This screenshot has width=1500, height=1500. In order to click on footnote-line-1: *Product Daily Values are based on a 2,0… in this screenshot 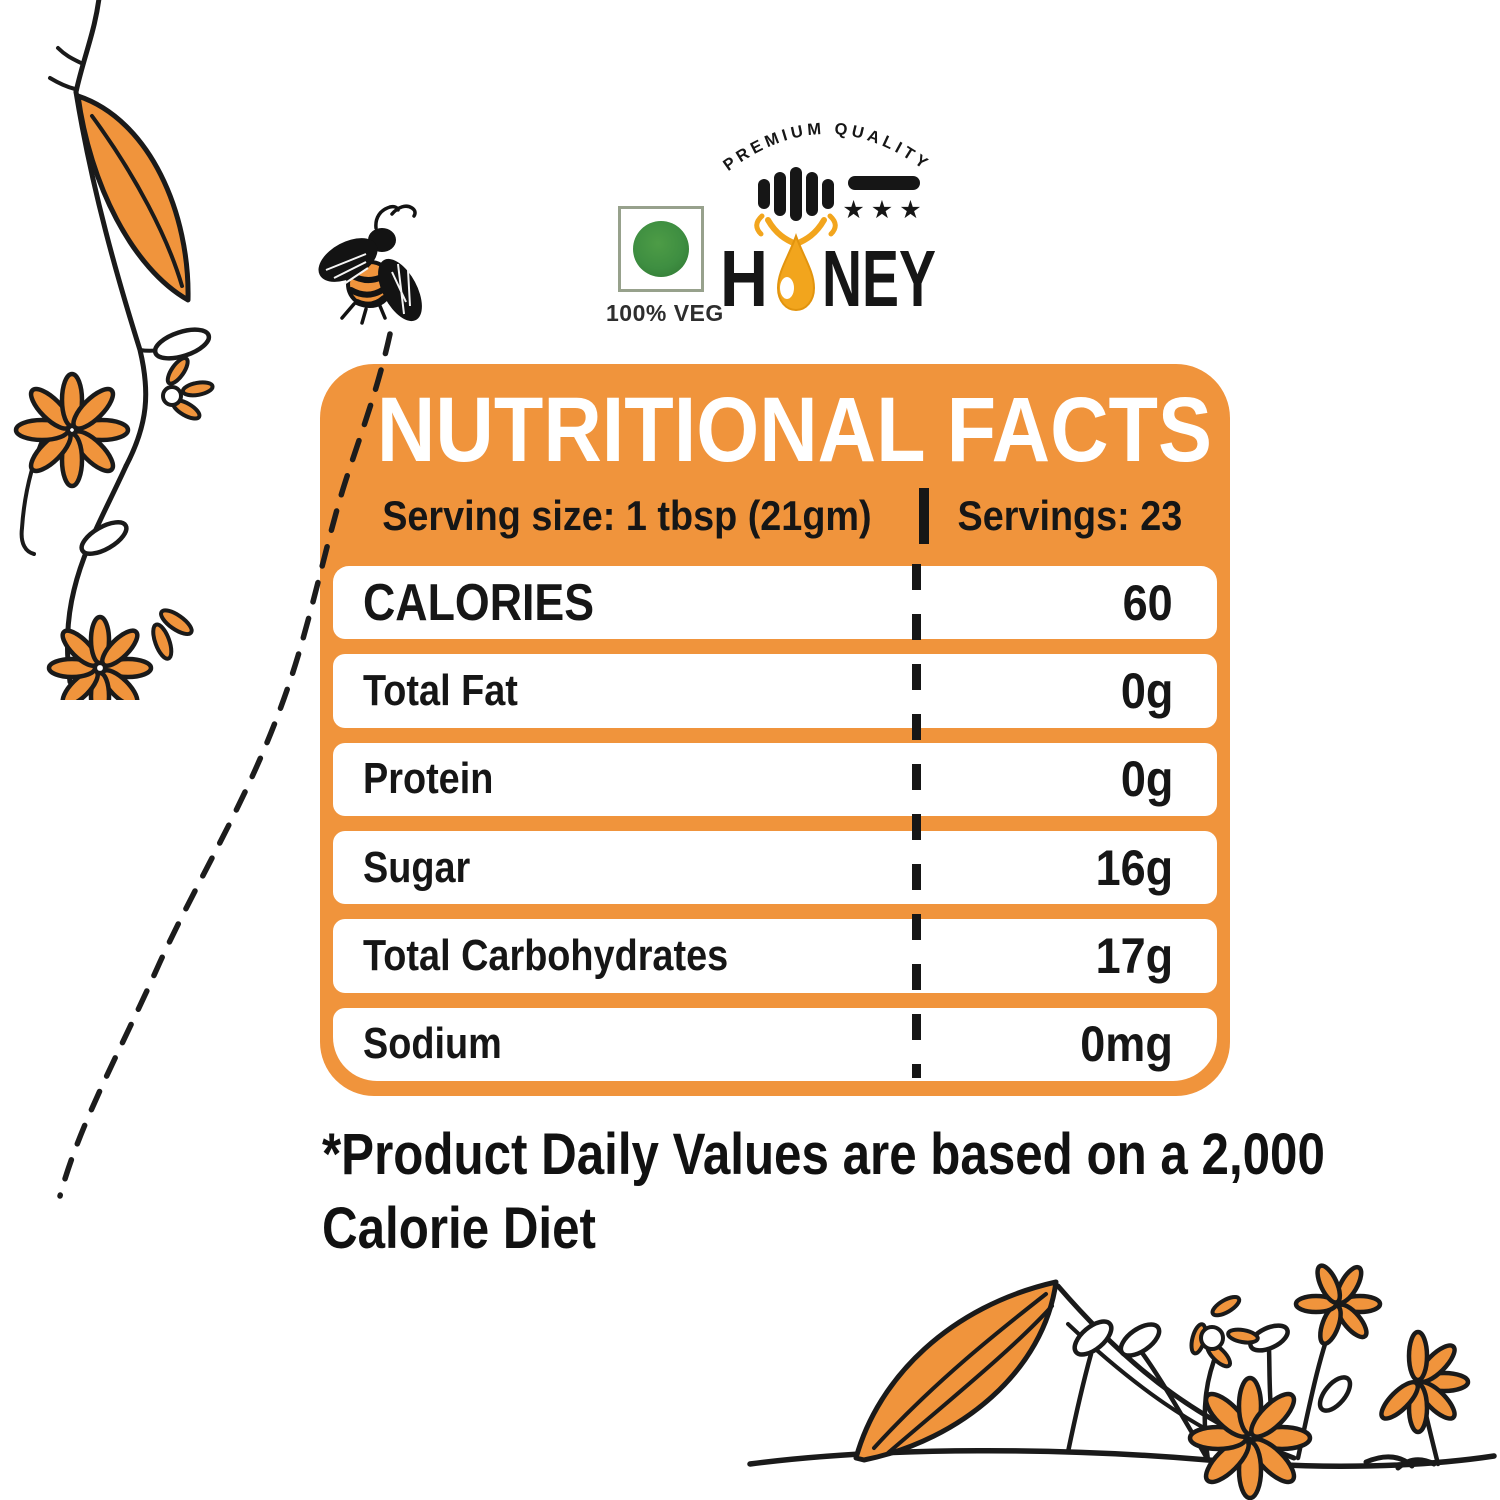, I will do `click(823, 1154)`.